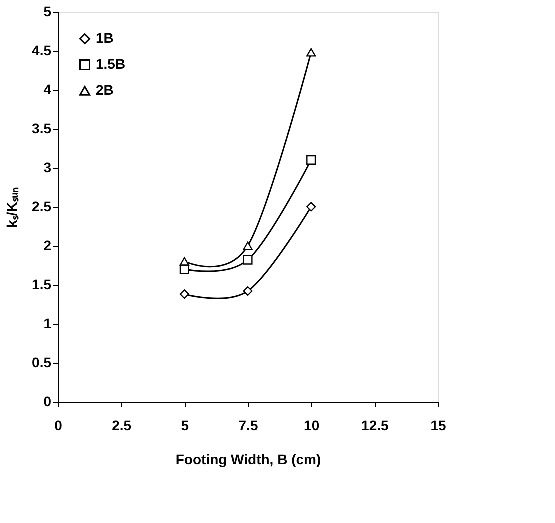 This screenshot has width=555, height=523. What do you see at coordinates (312, 426) in the screenshot?
I see `x-tick-label: 10` at bounding box center [312, 426].